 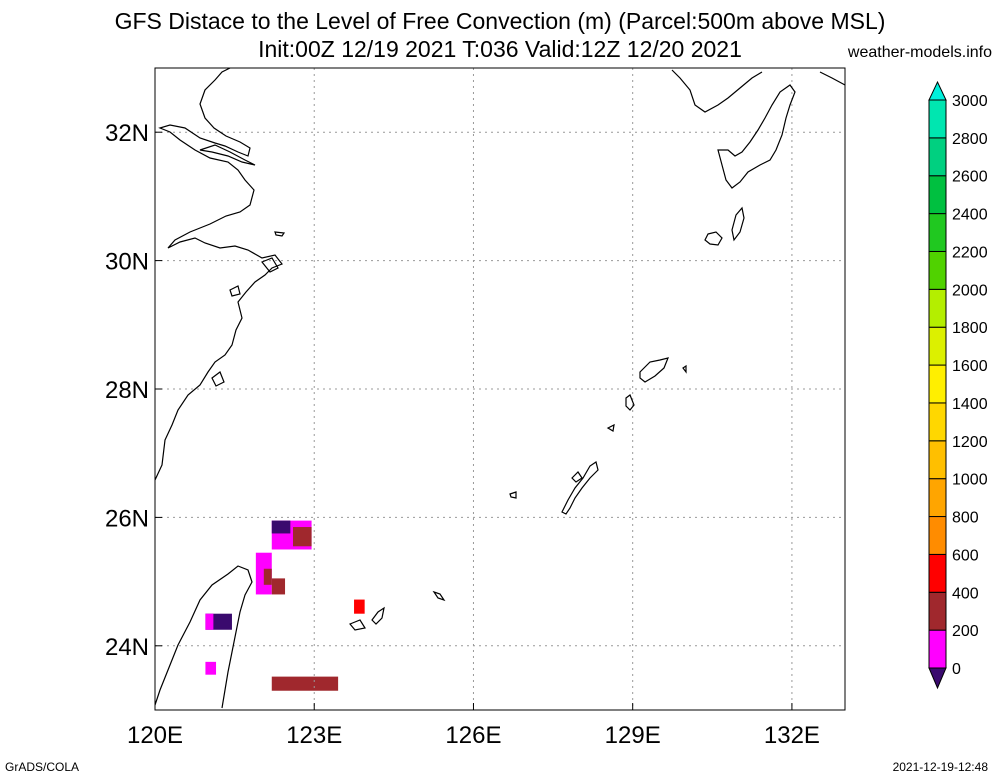 What do you see at coordinates (970, 404) in the screenshot?
I see `colorbar-level-label: 1400` at bounding box center [970, 404].